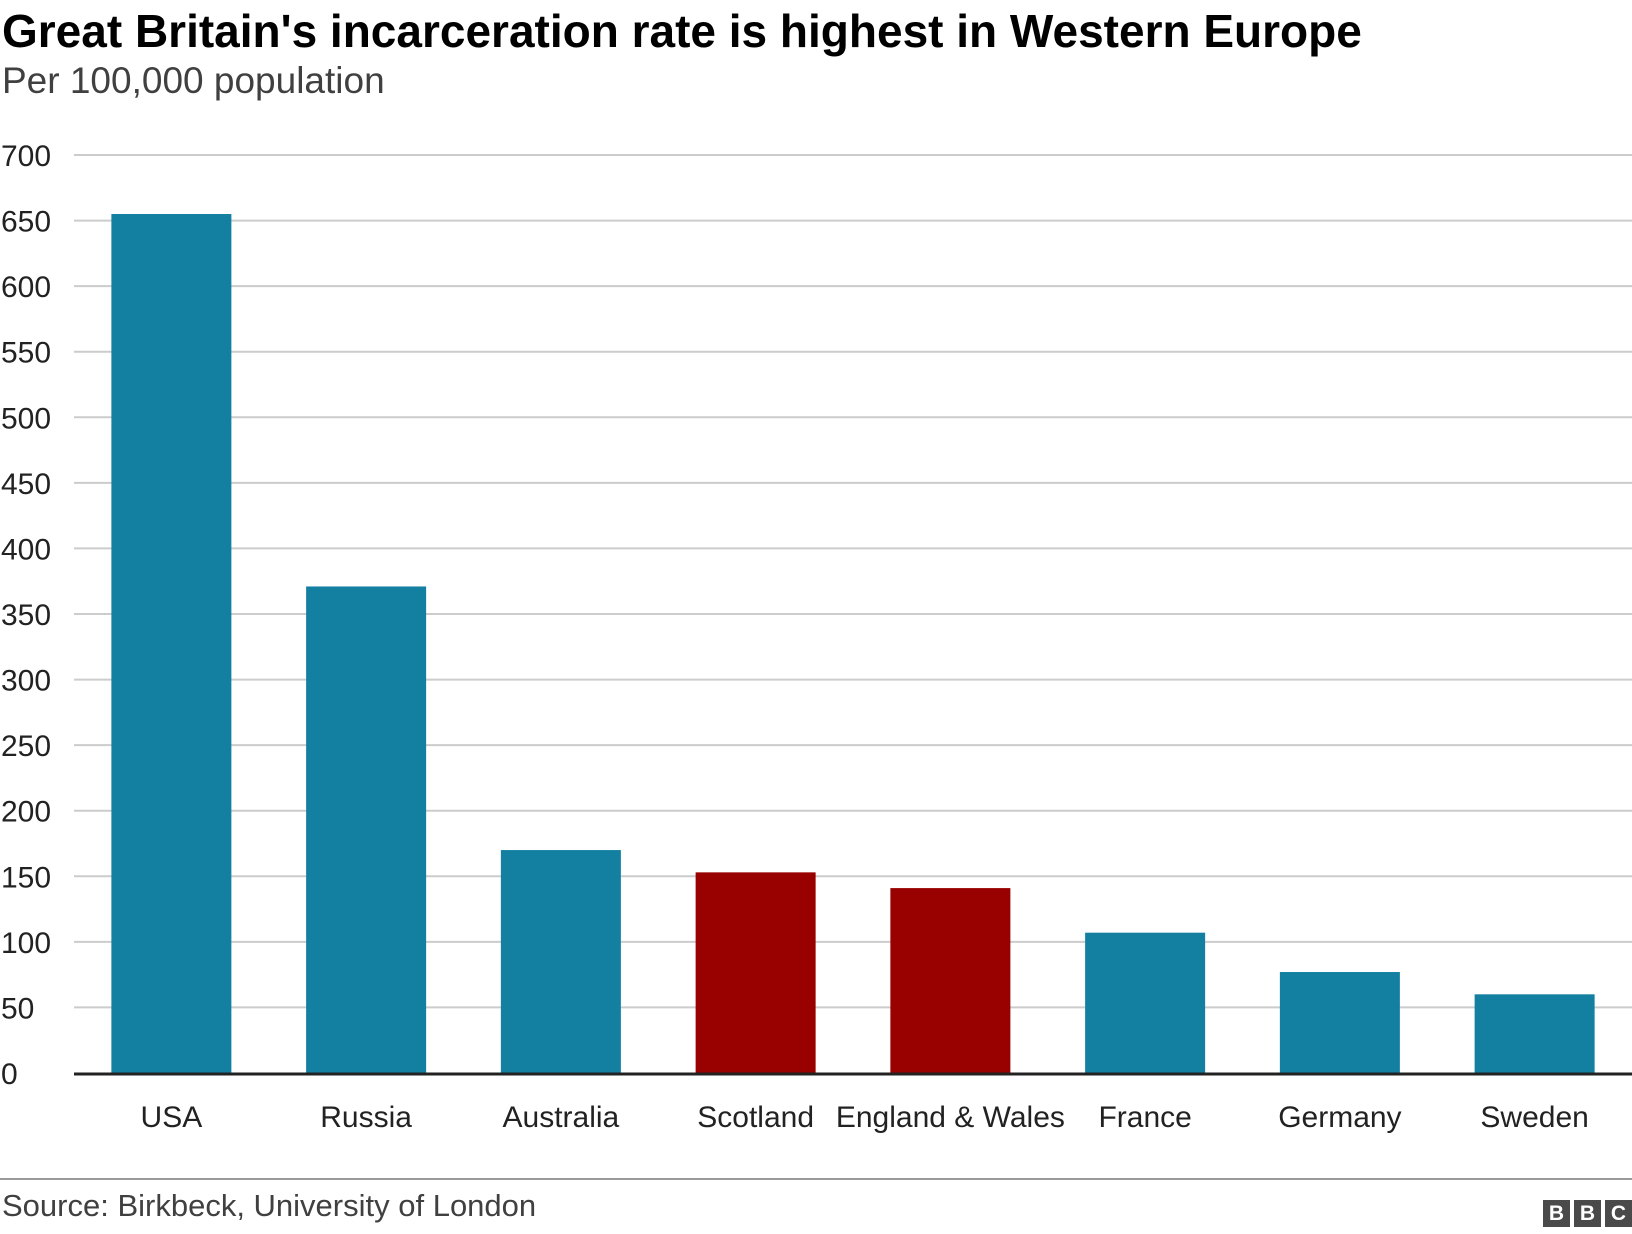 This screenshot has height=1234, width=1632. Describe the element at coordinates (560, 961) in the screenshot. I see `bar-australia` at that location.